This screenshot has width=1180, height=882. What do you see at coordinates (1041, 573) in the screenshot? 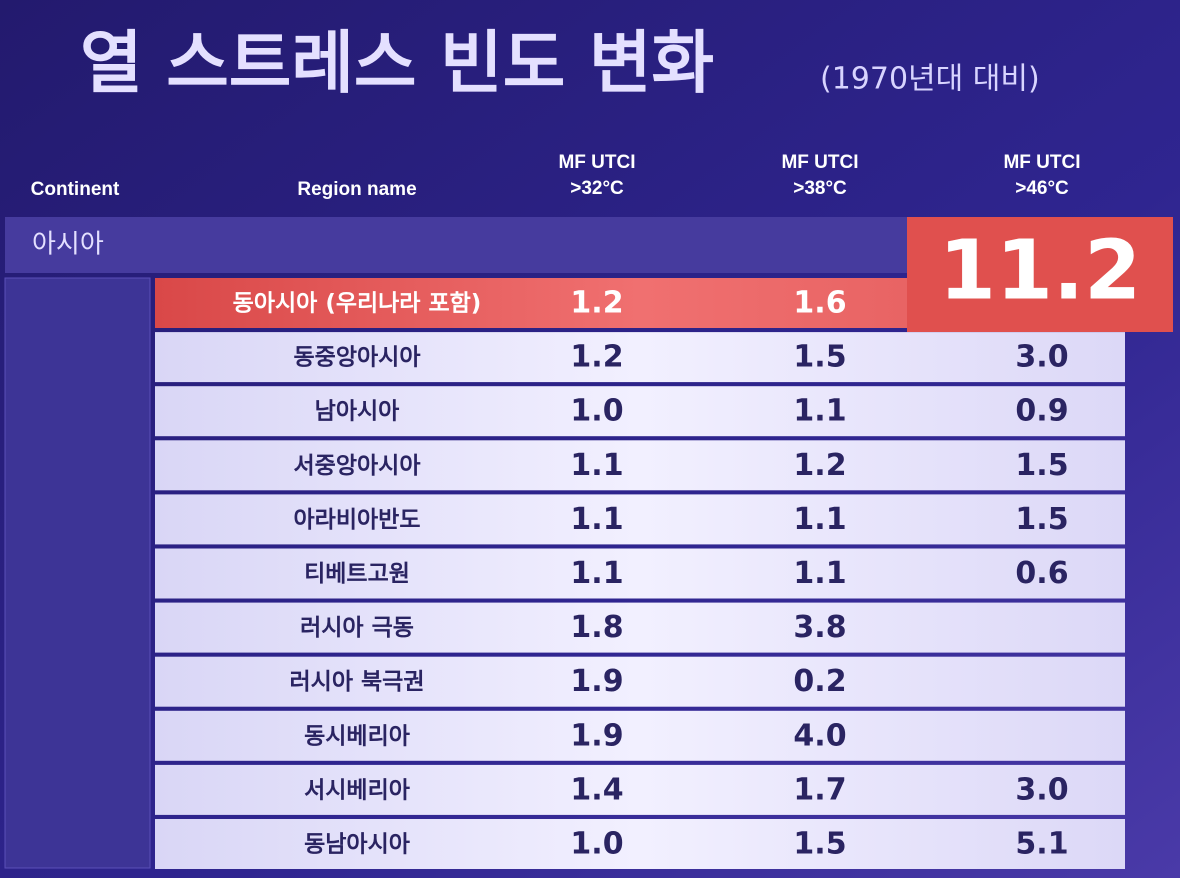
I see `cell-value: 0.6` at bounding box center [1041, 573].